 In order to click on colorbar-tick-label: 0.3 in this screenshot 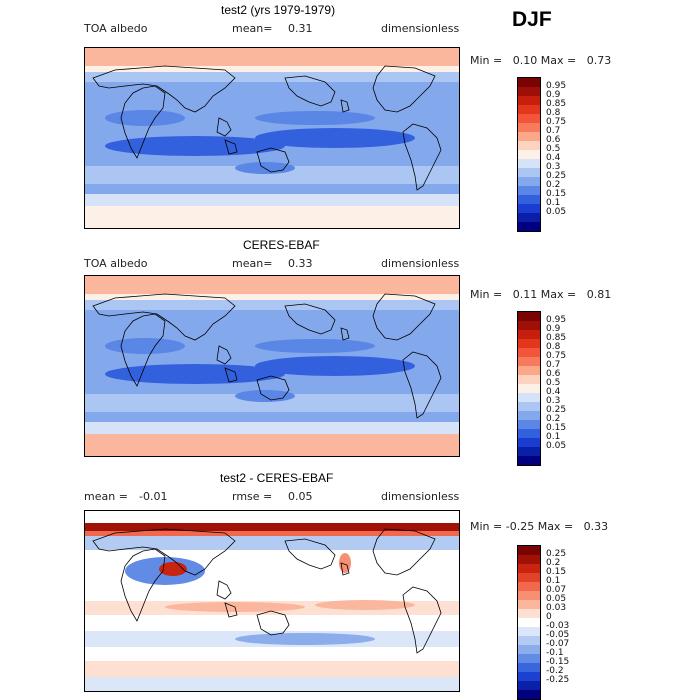, I will do `click(553, 401)`.